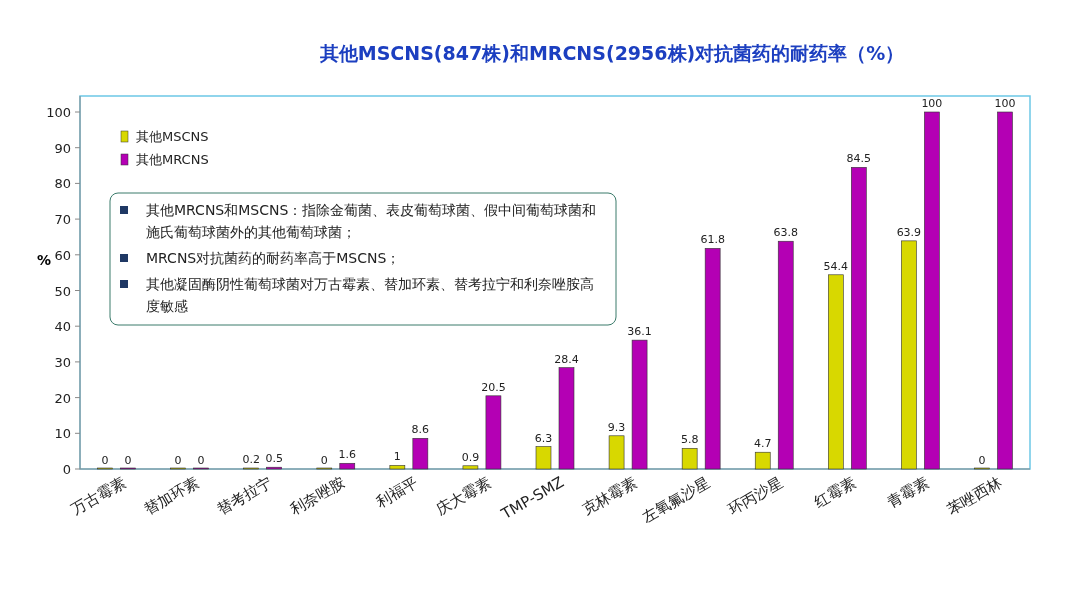  I want to click on y-tick-label: 60, so click(62, 255).